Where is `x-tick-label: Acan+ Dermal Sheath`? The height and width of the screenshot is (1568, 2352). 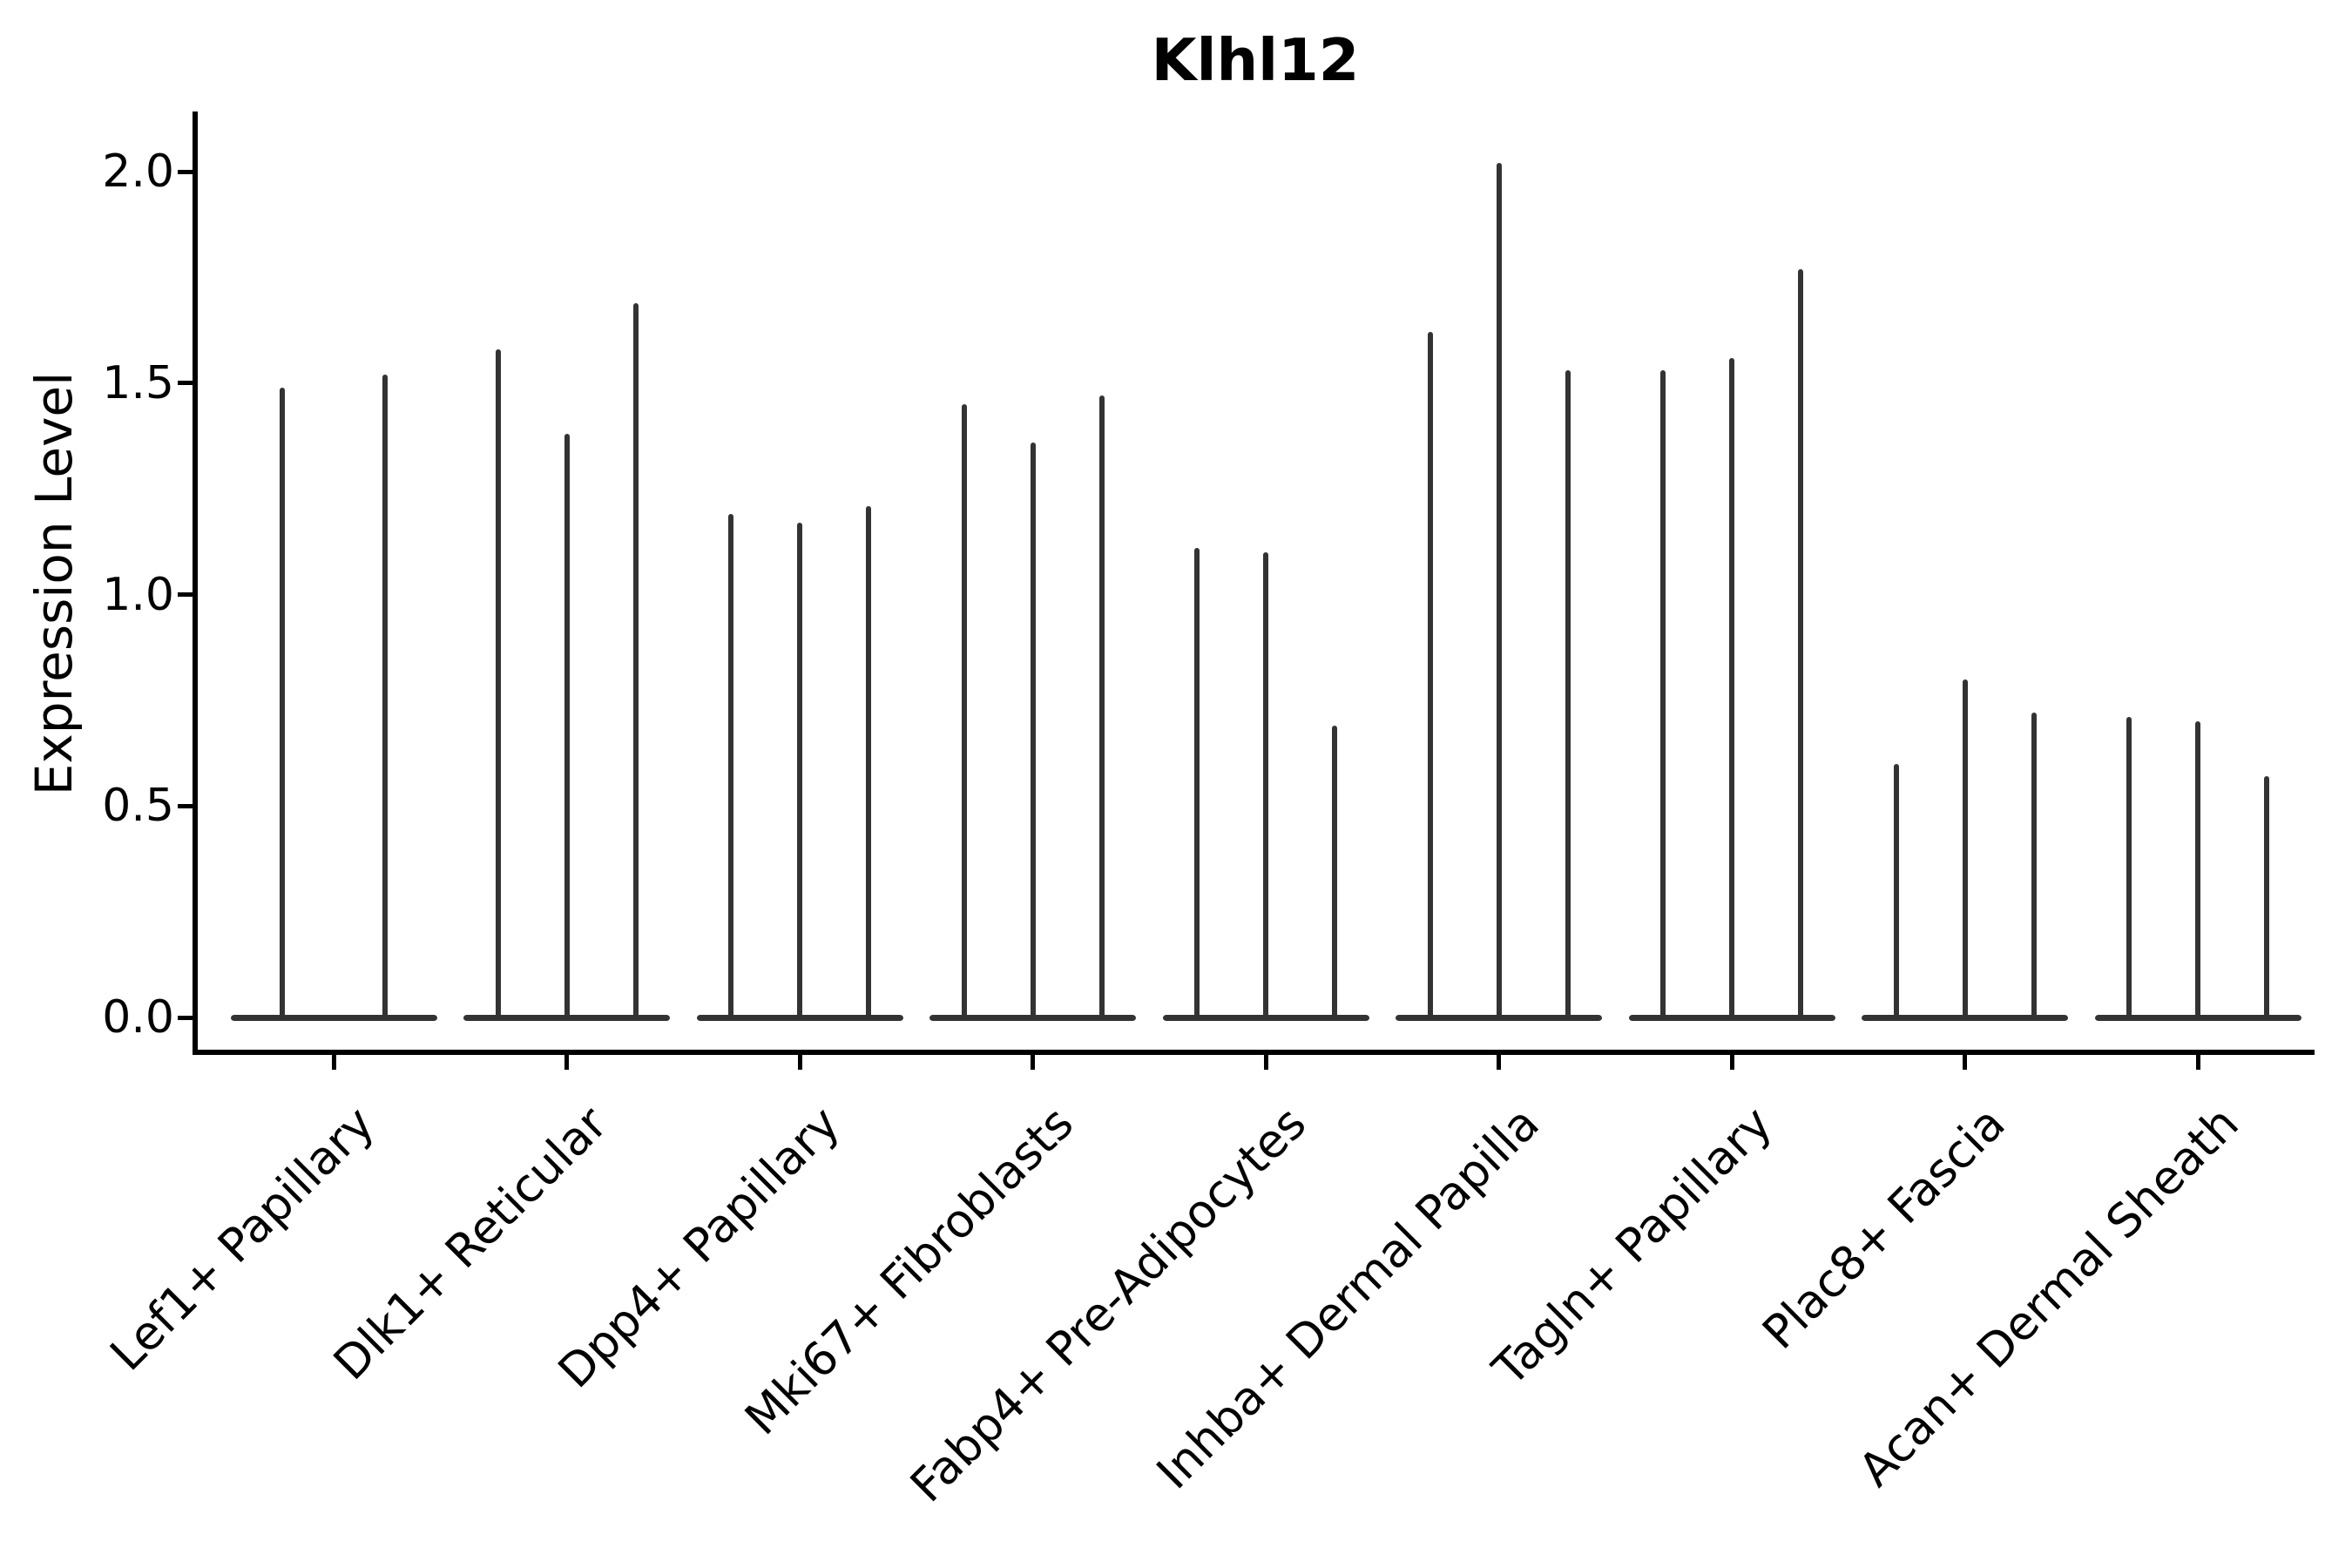
x-tick-label: Acan+ Dermal Sheath is located at coordinates (2048, 1297).